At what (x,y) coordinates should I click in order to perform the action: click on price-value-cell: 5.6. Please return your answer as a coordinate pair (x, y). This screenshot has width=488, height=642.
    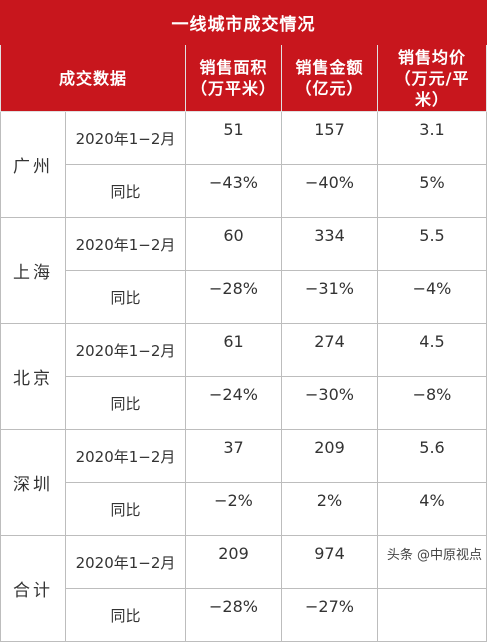
    Looking at the image, I should click on (432, 456).